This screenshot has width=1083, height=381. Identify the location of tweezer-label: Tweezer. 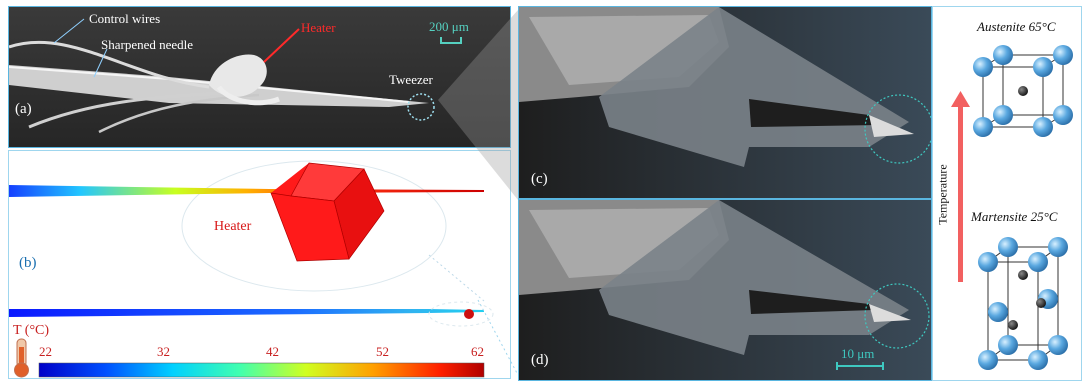
(411, 79).